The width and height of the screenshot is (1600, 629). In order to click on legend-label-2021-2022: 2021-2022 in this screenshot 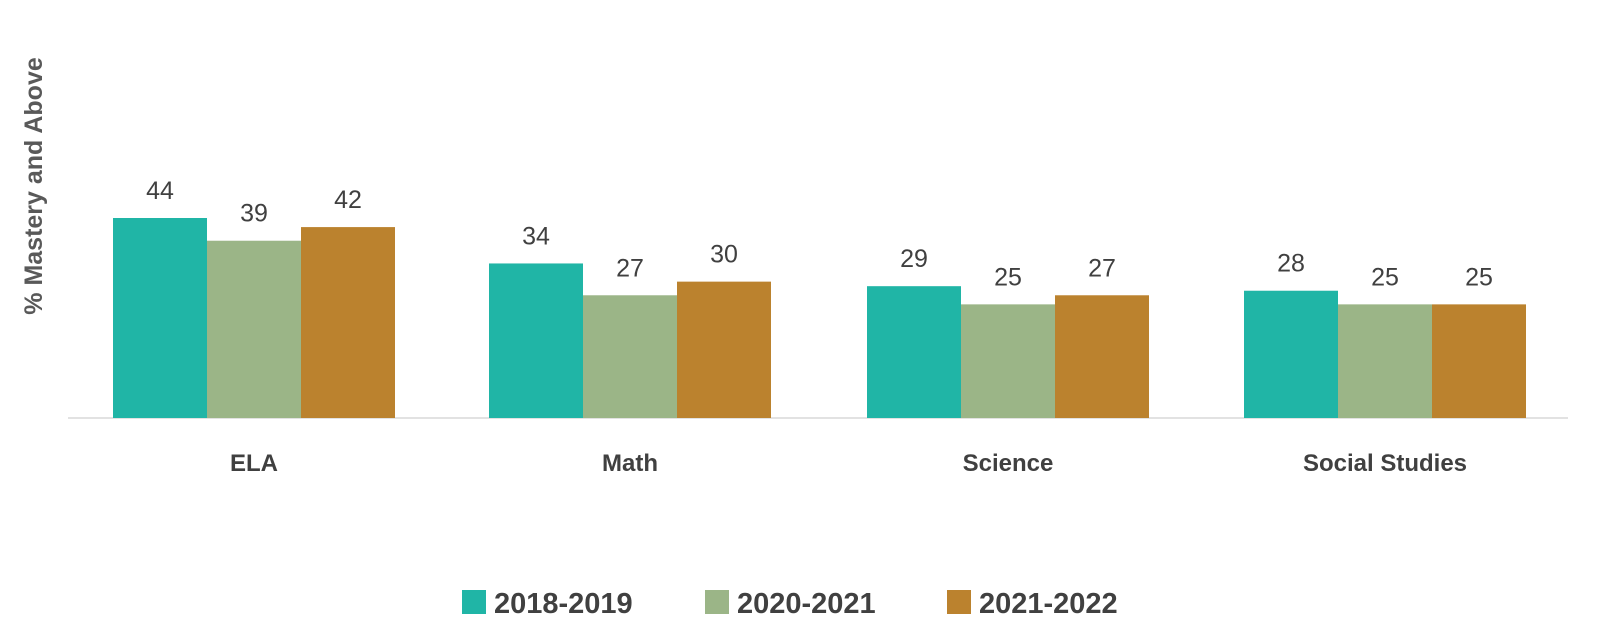, I will do `click(1048, 604)`.